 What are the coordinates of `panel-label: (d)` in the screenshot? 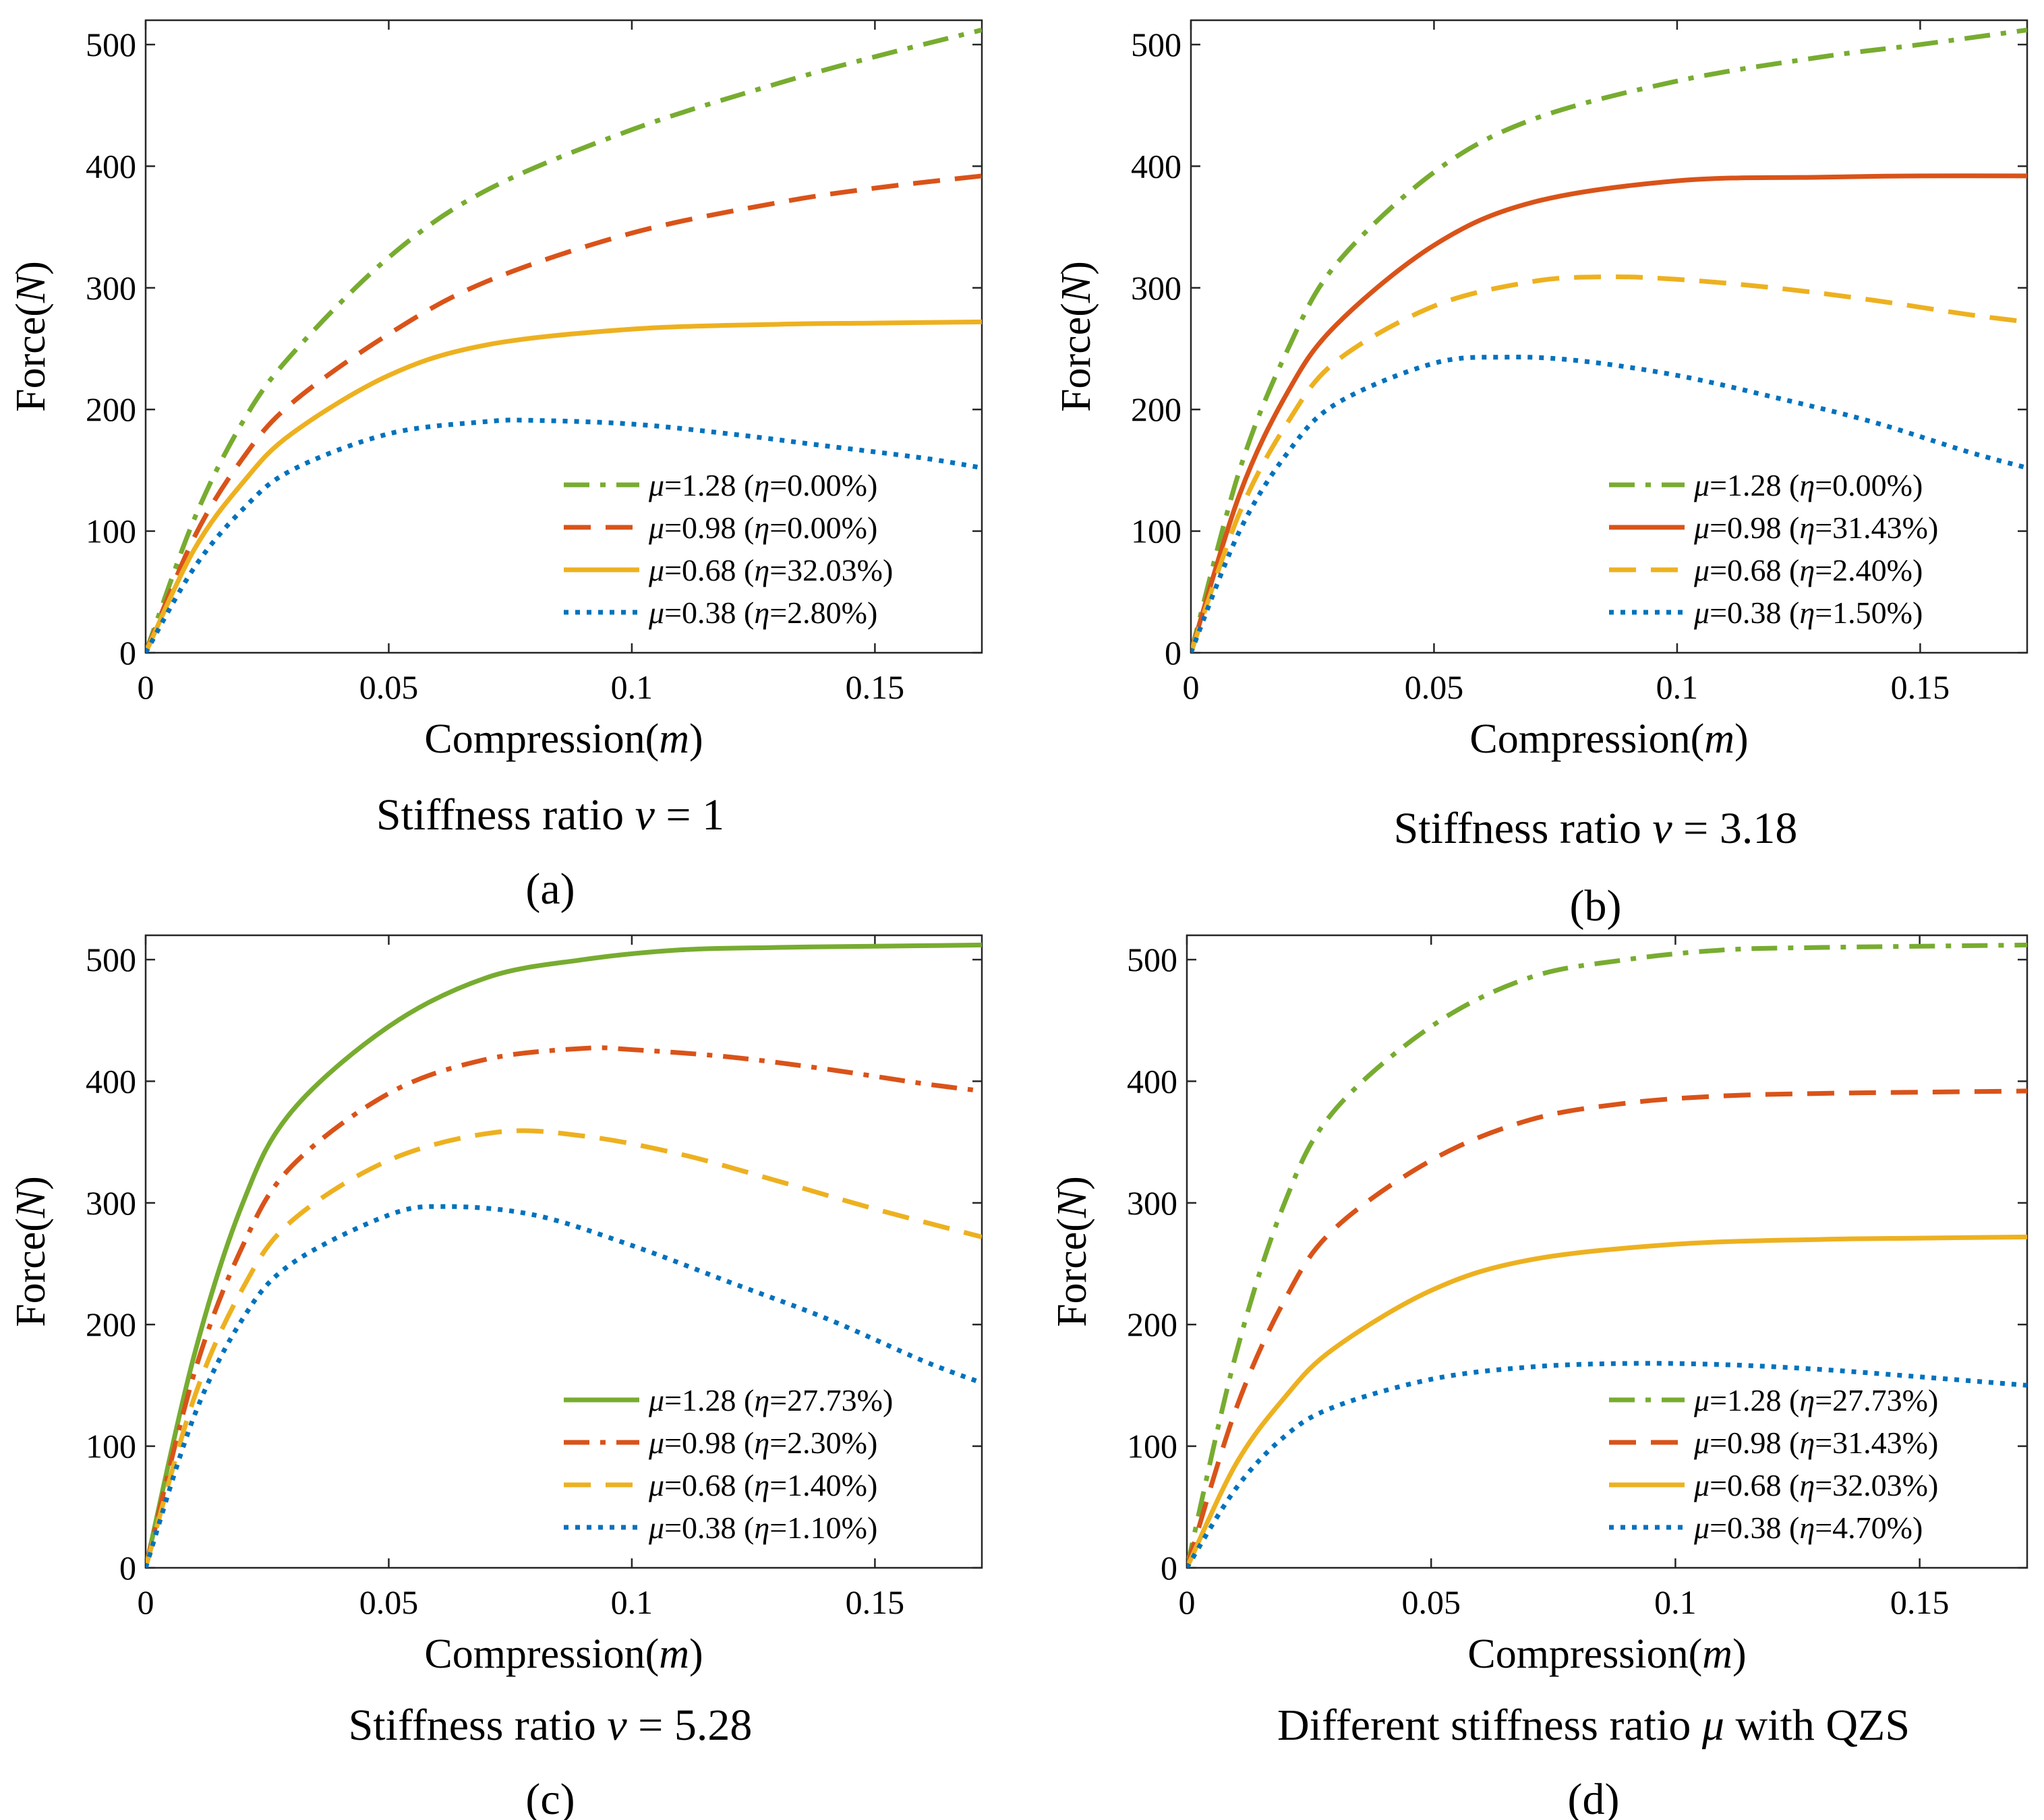 It's located at (1594, 1798).